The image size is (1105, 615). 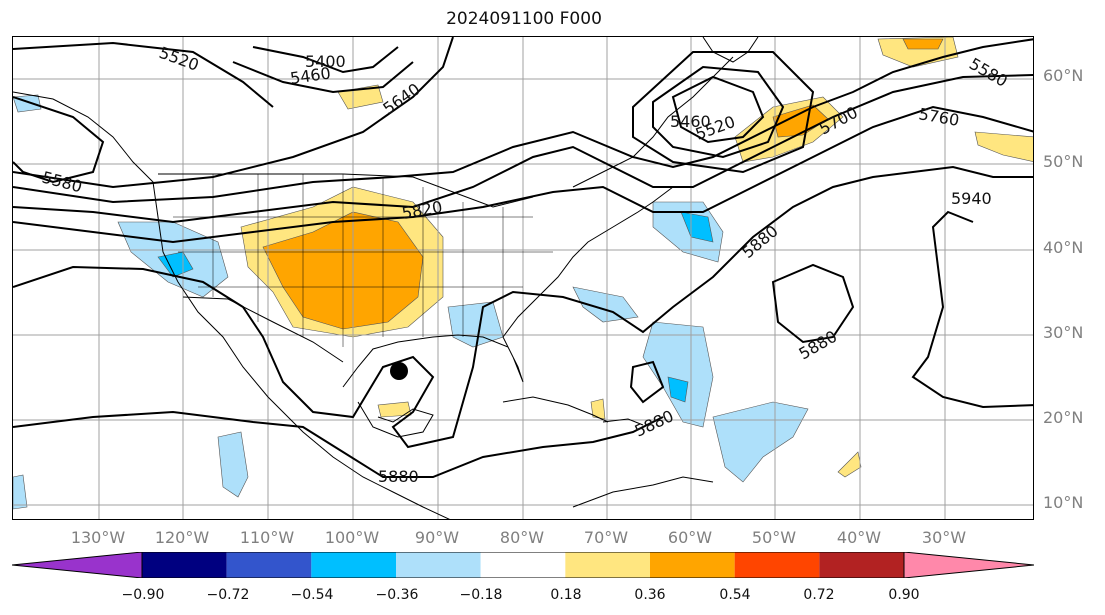 I want to click on colorbar-tick-label: 0.18, so click(x=566, y=595).